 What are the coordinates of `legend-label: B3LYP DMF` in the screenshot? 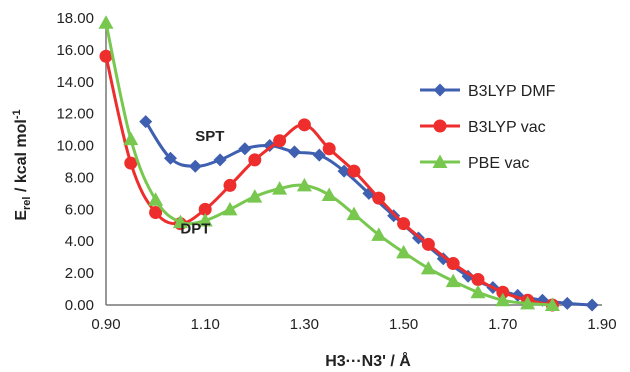 It's located at (512, 91).